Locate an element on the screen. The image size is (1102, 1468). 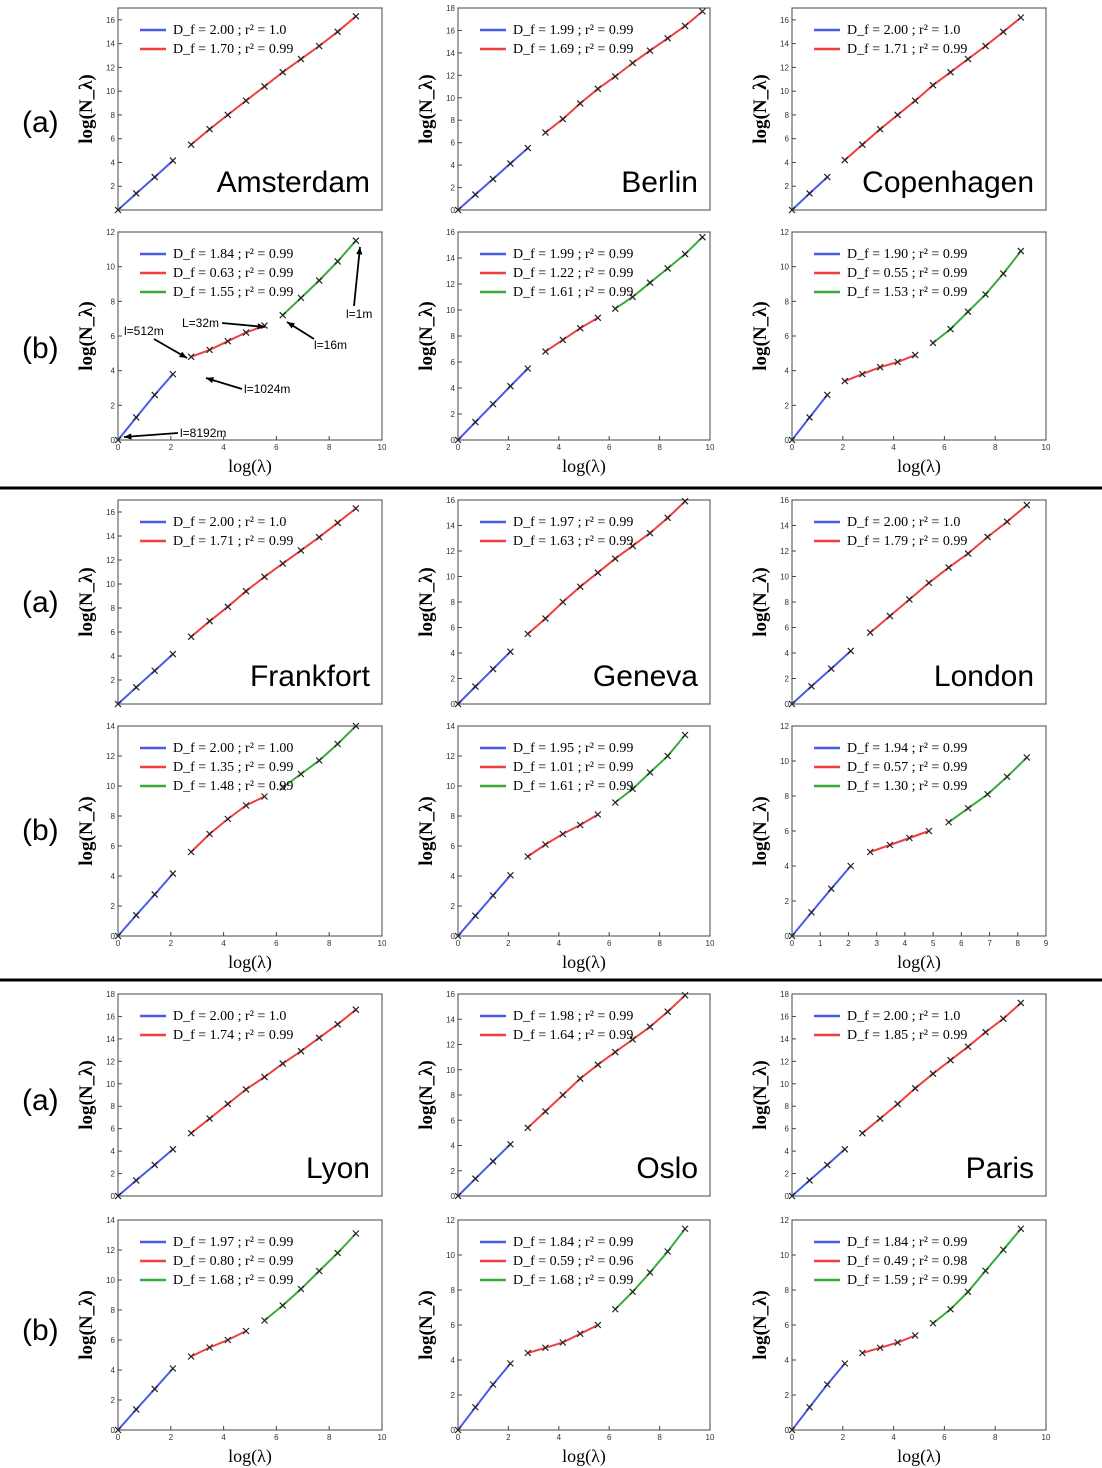
legend-entry: D_f = 2.00 ; r² = 1.00 is located at coordinates (233, 748).